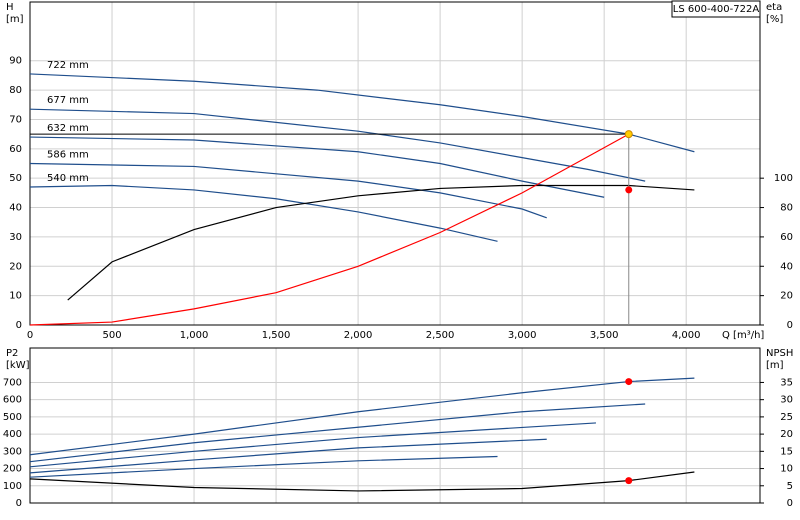  Describe the element at coordinates (276, 335) in the screenshot. I see `x-tick-label: 1,500` at that location.